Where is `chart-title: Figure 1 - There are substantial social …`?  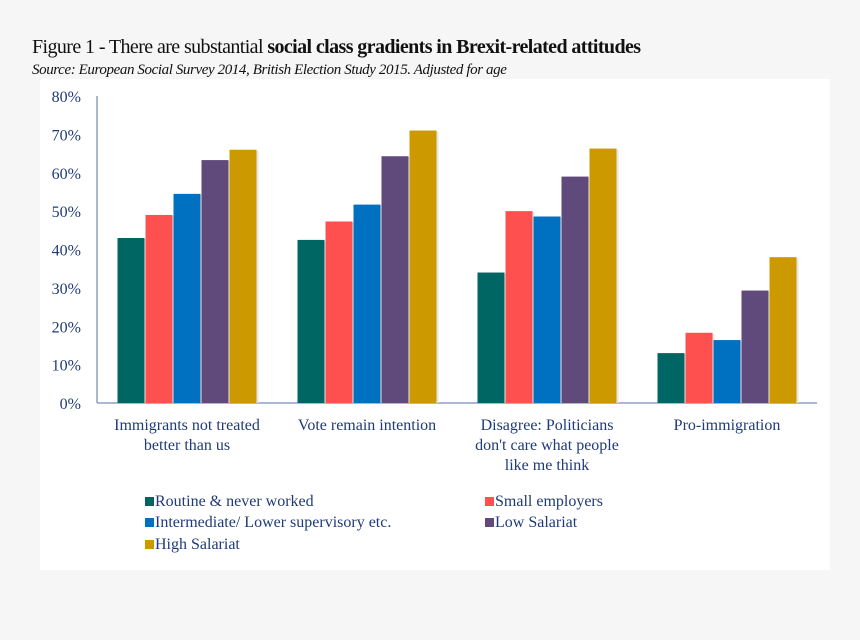
chart-title: Figure 1 - There are substantial social … is located at coordinates (336, 47).